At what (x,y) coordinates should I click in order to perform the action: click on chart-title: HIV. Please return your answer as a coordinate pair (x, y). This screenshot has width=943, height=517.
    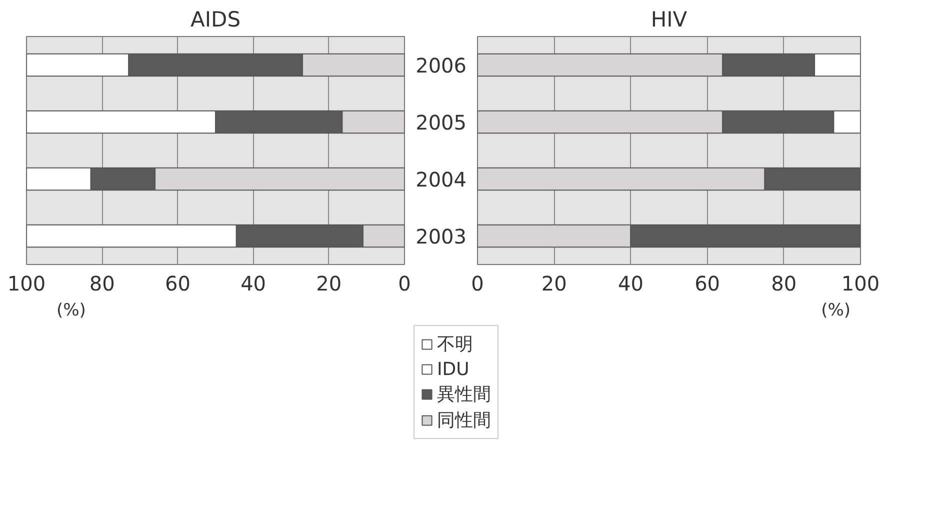
    Looking at the image, I should click on (669, 20).